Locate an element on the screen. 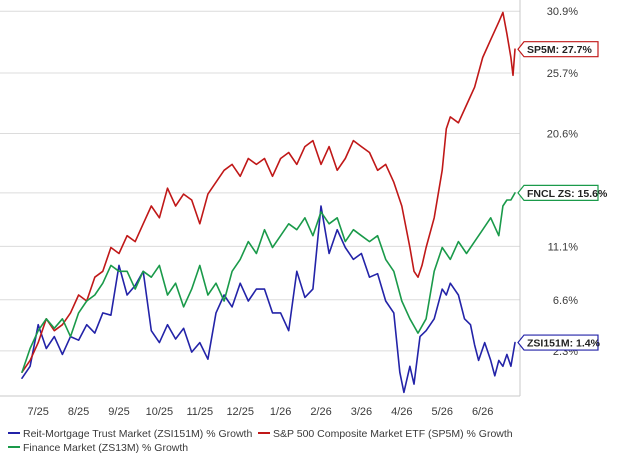 The image size is (620, 461). y-tick-label: 6.6% is located at coordinates (565, 301).